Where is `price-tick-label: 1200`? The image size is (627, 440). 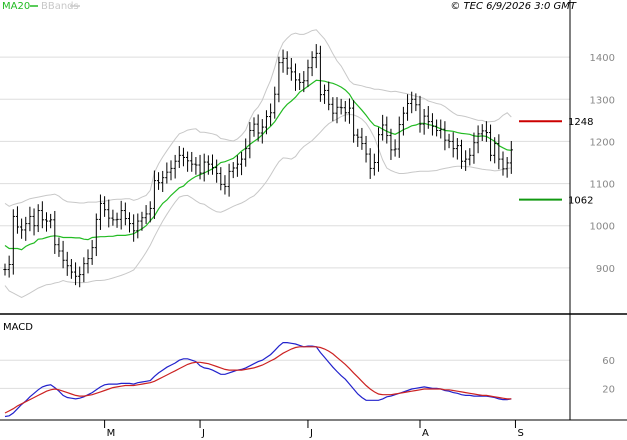 price-tick-label: 1200 is located at coordinates (602, 142).